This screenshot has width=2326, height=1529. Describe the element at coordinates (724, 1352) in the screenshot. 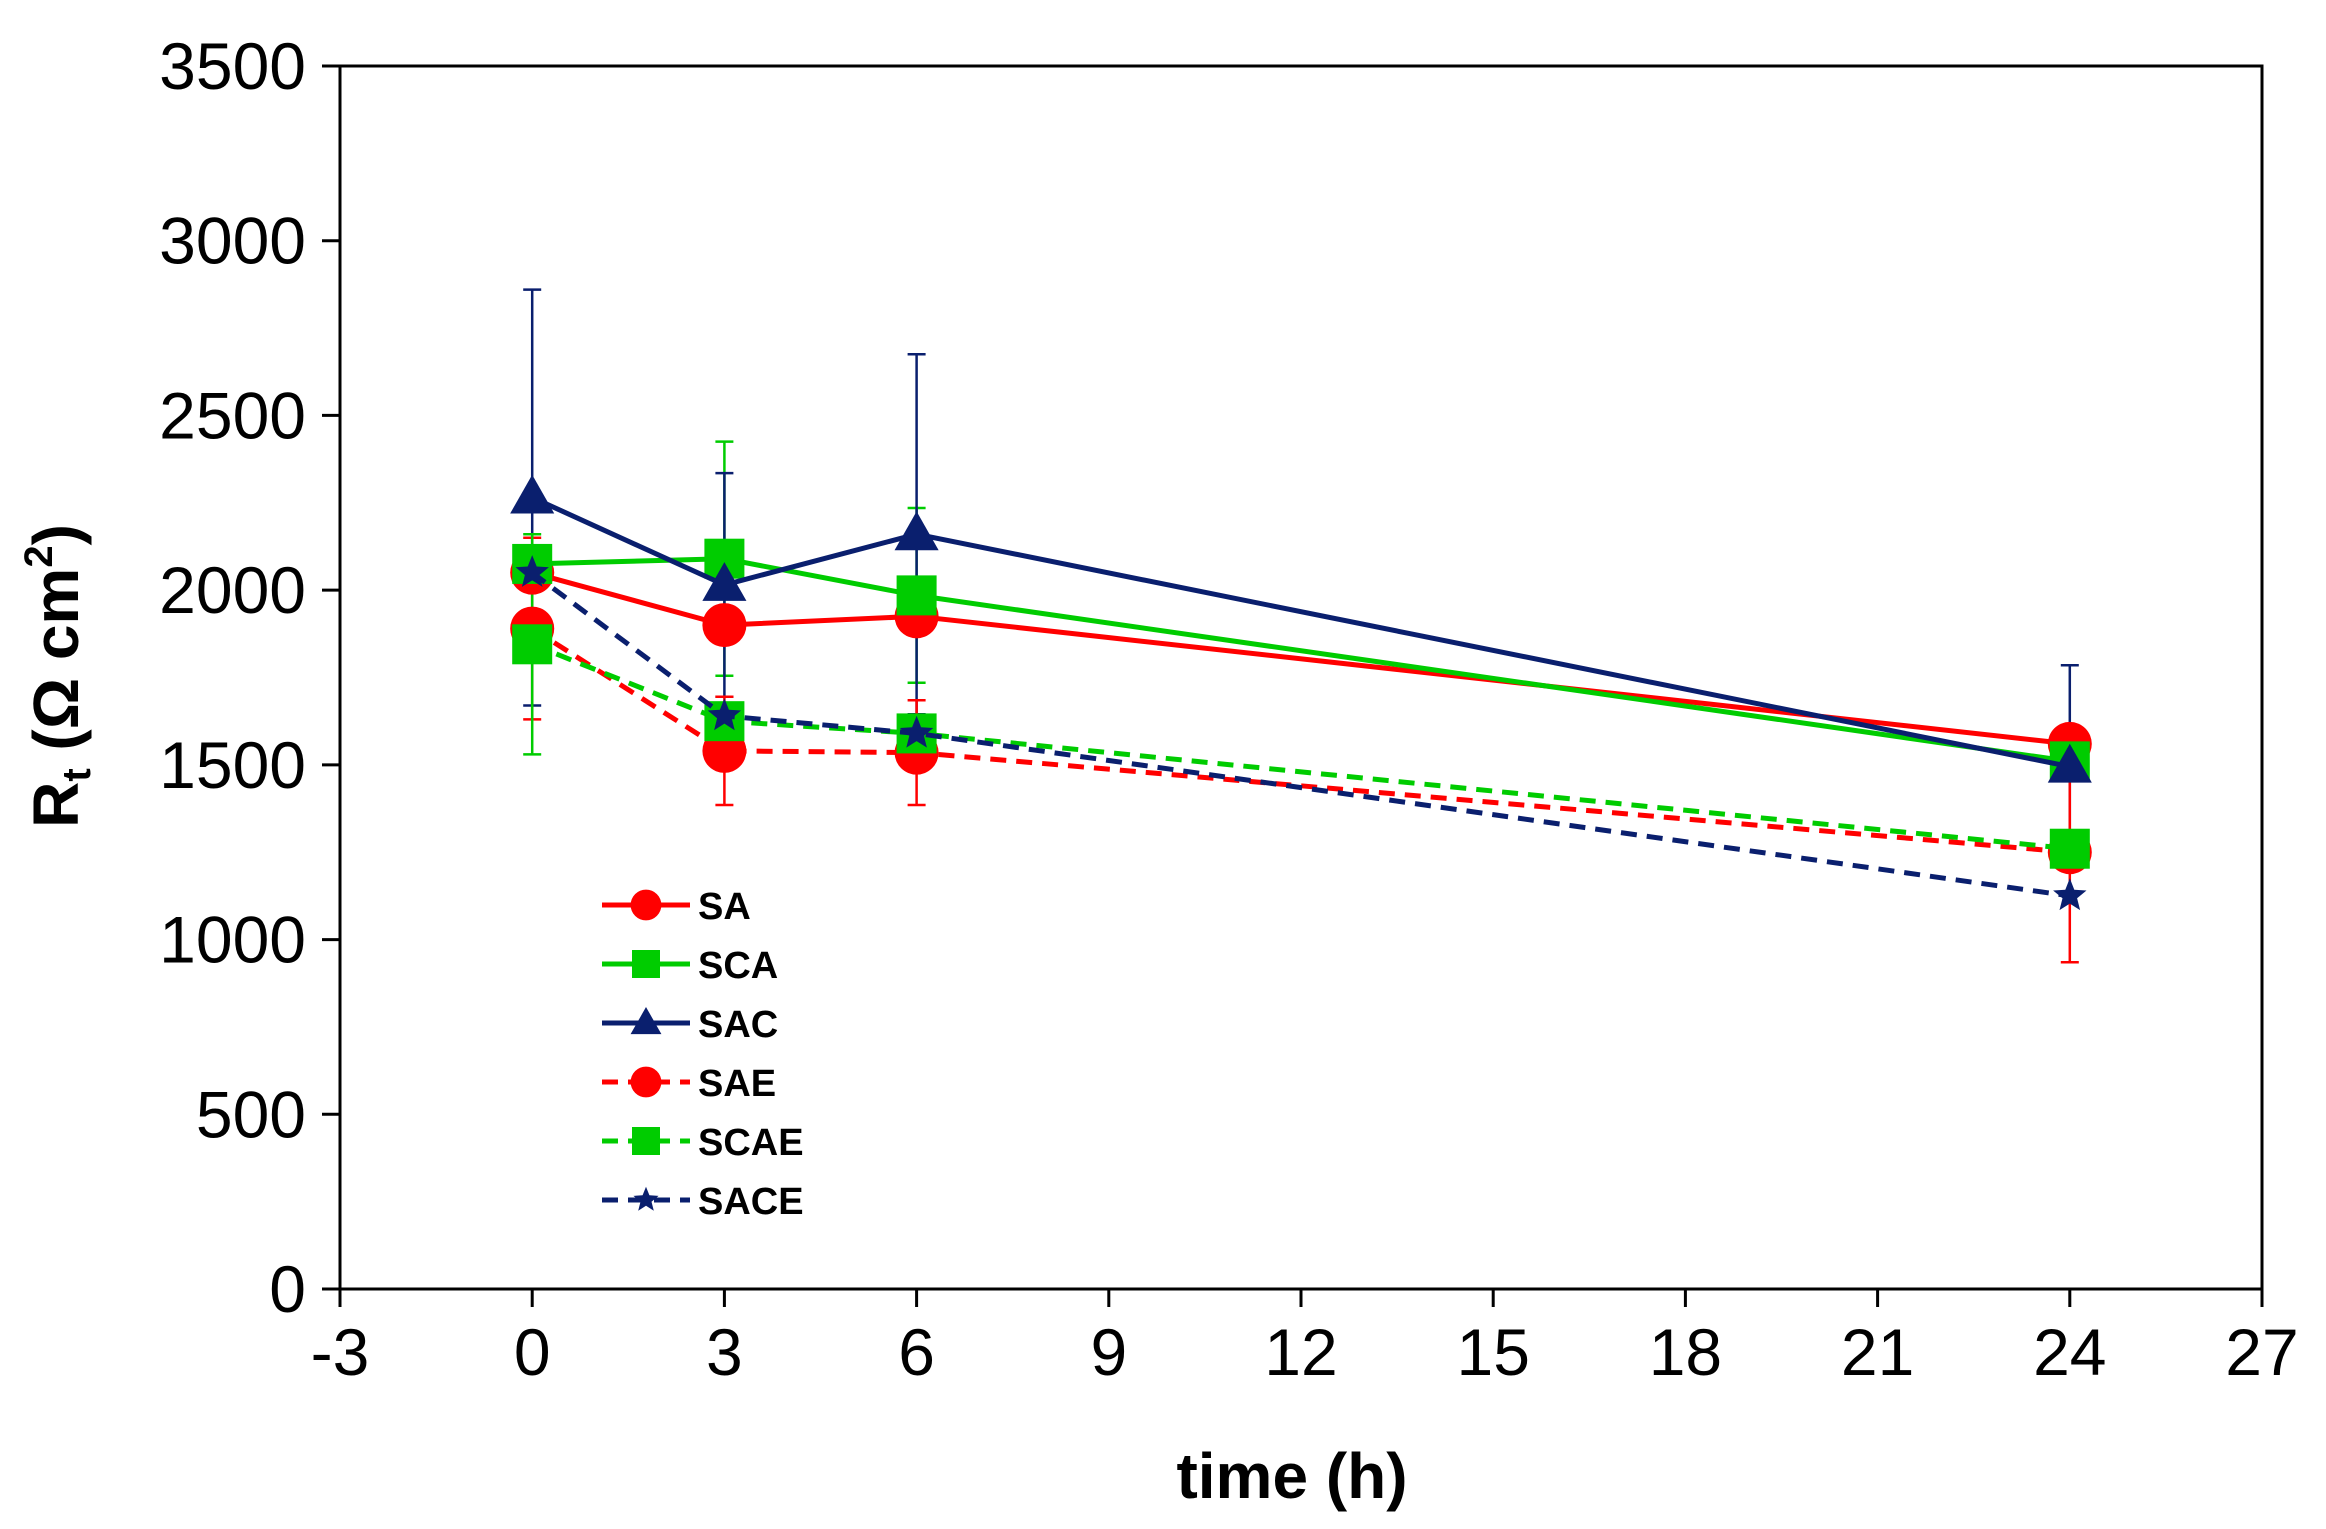

I see `x-tick-label: 3` at that location.